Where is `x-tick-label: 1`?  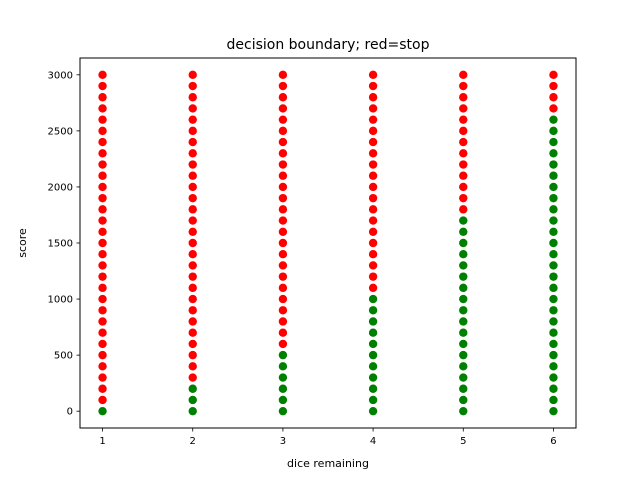
x-tick-label: 1 is located at coordinates (102, 441).